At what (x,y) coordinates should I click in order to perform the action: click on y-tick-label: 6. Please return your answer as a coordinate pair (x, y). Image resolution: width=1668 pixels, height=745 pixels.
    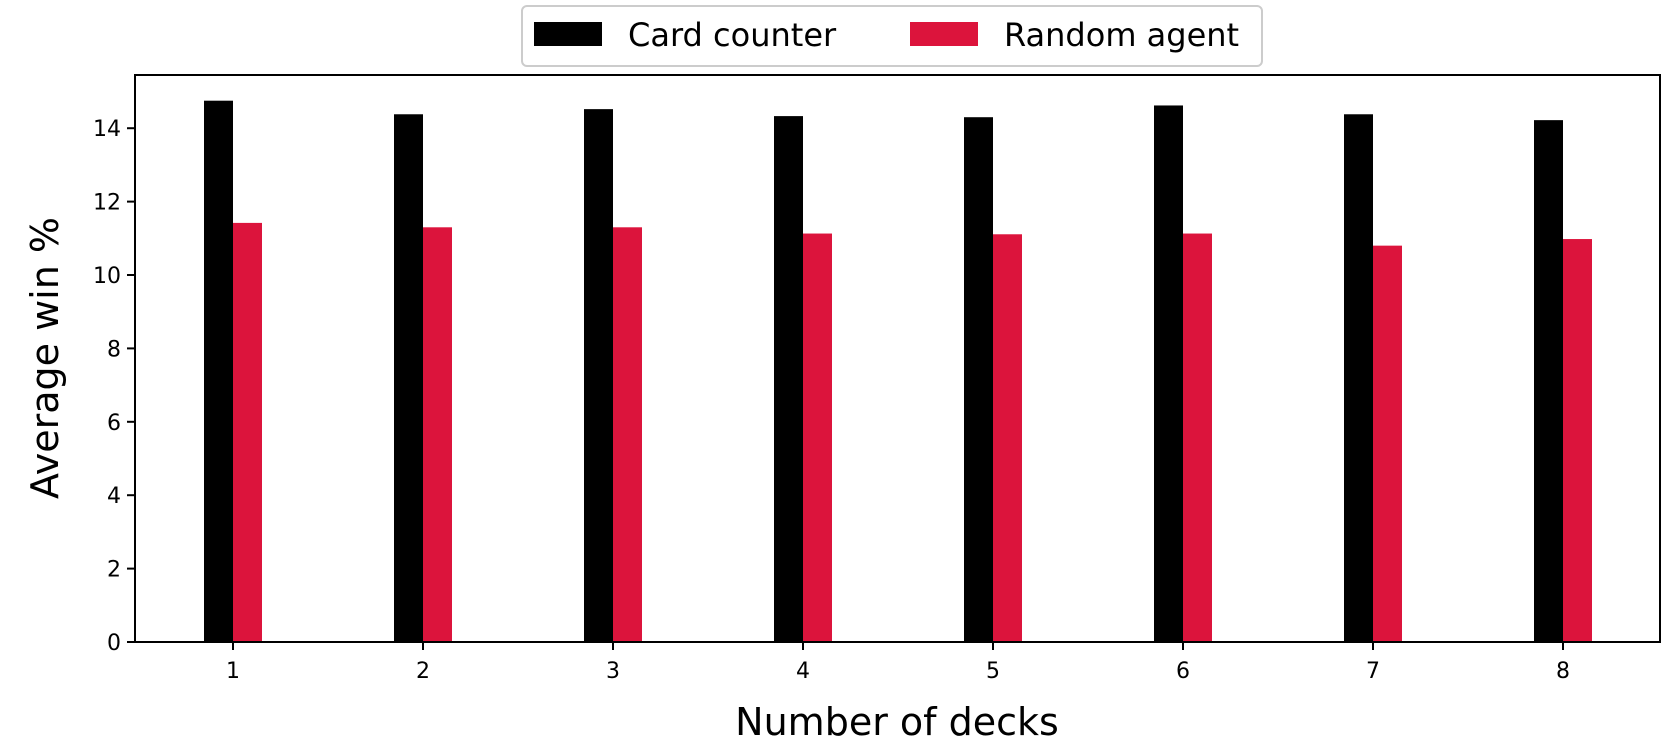
    Looking at the image, I should click on (114, 423).